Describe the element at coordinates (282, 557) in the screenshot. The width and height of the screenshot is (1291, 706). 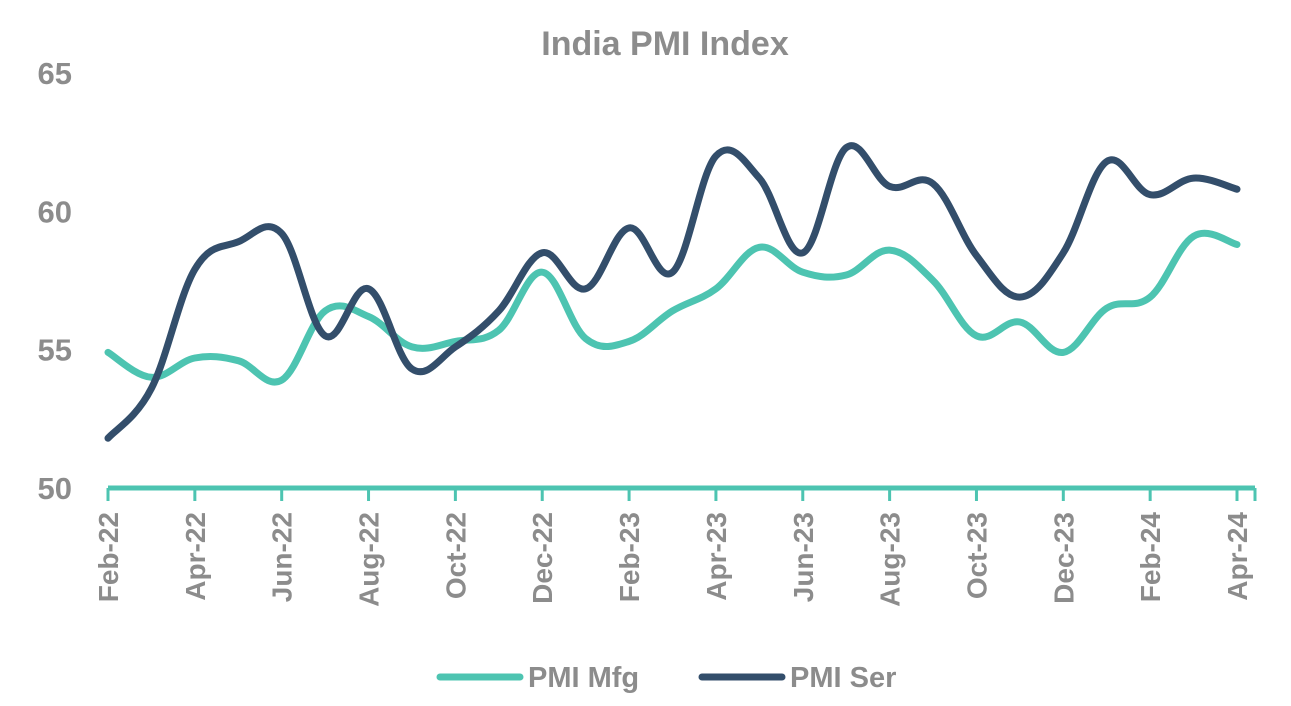
I see `x-tick-label: Jun-22` at that location.